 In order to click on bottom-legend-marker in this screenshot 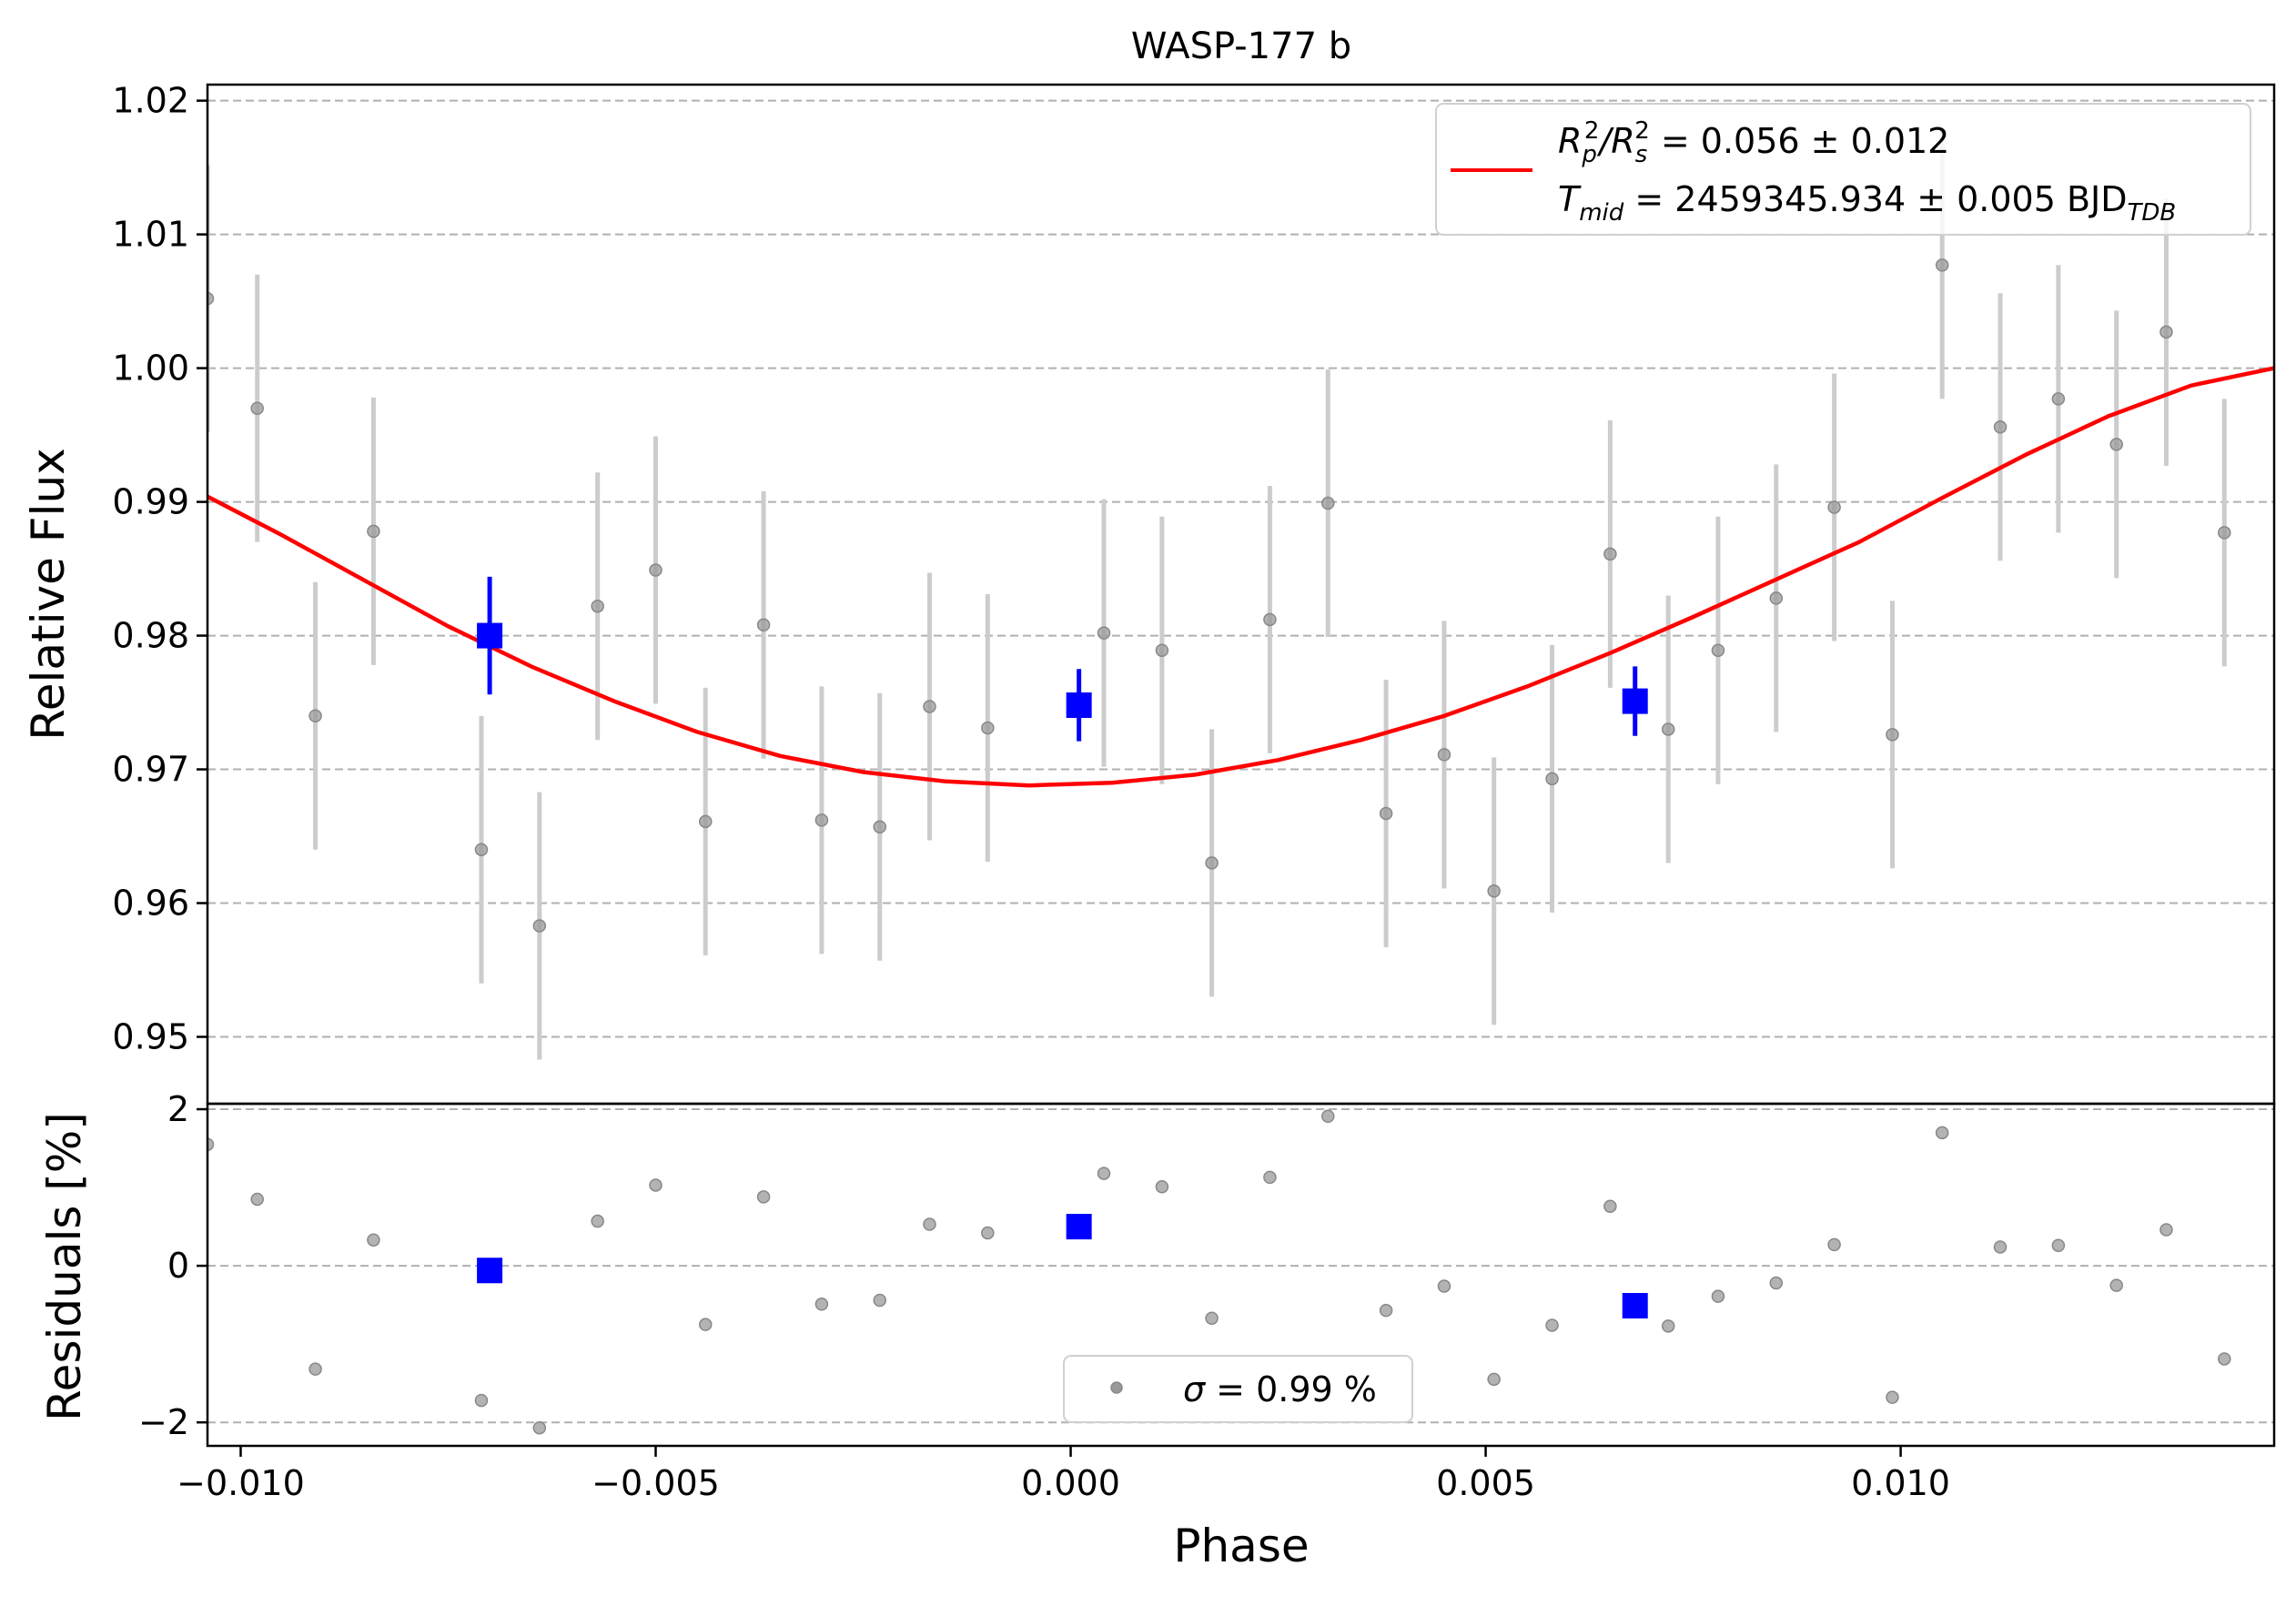, I will do `click(1117, 1387)`.